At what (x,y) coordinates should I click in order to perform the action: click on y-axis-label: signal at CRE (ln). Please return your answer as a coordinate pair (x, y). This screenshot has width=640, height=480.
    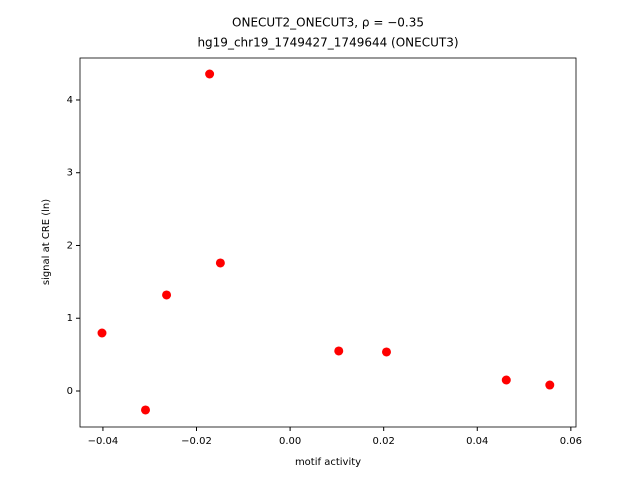
    Looking at the image, I should click on (46, 242).